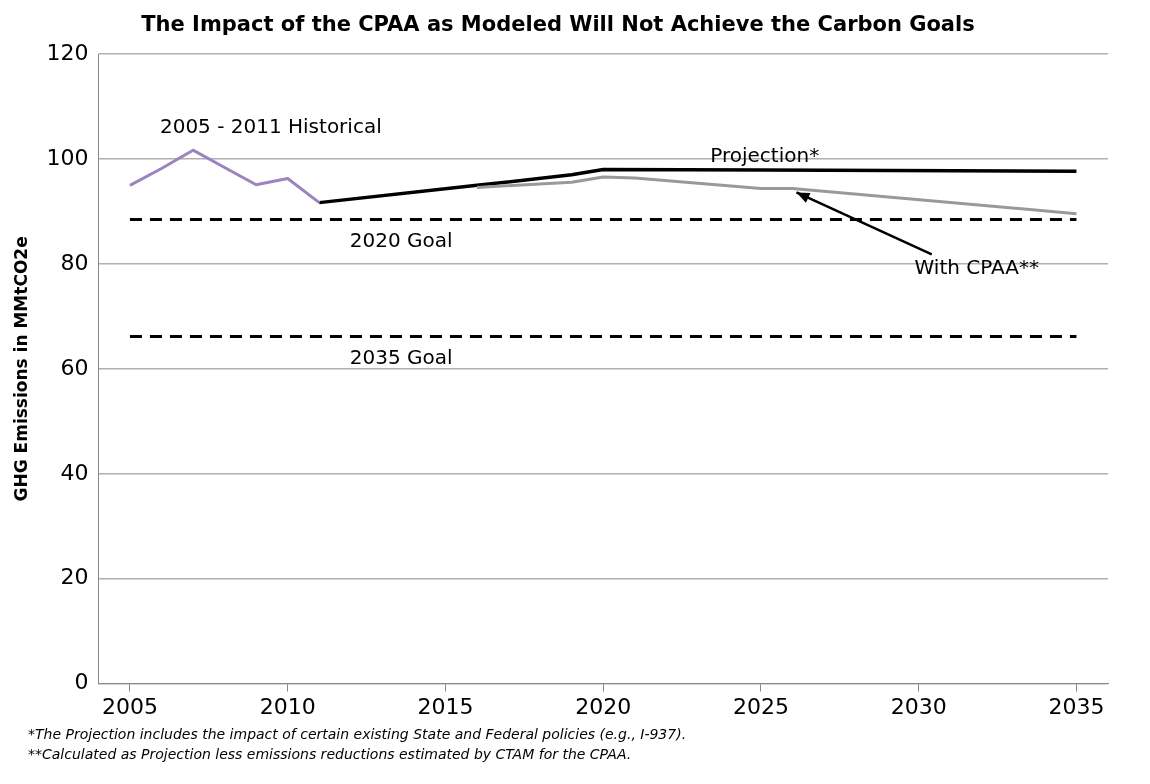 The width and height of the screenshot is (1150, 784). Describe the element at coordinates (74, 472) in the screenshot. I see `y-tick-label: 40` at that location.